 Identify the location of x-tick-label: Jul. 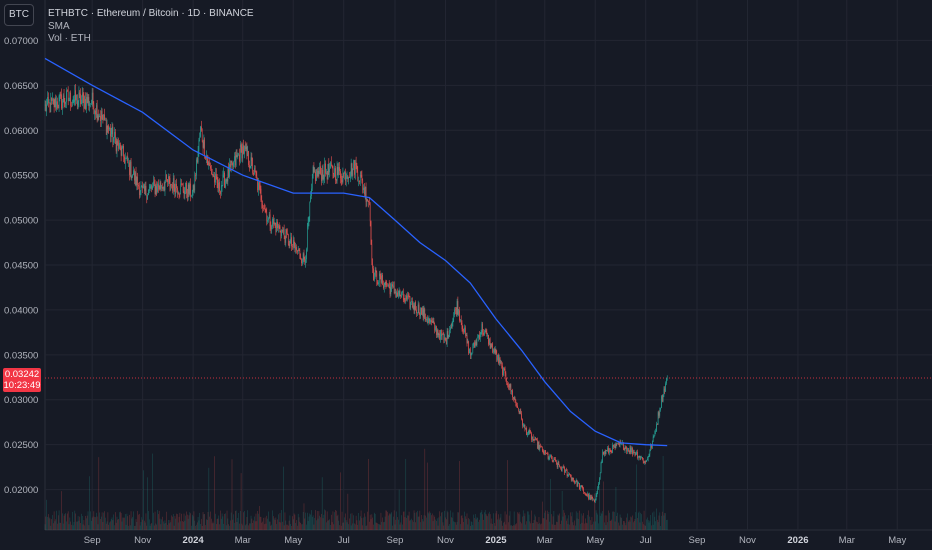
(344, 540).